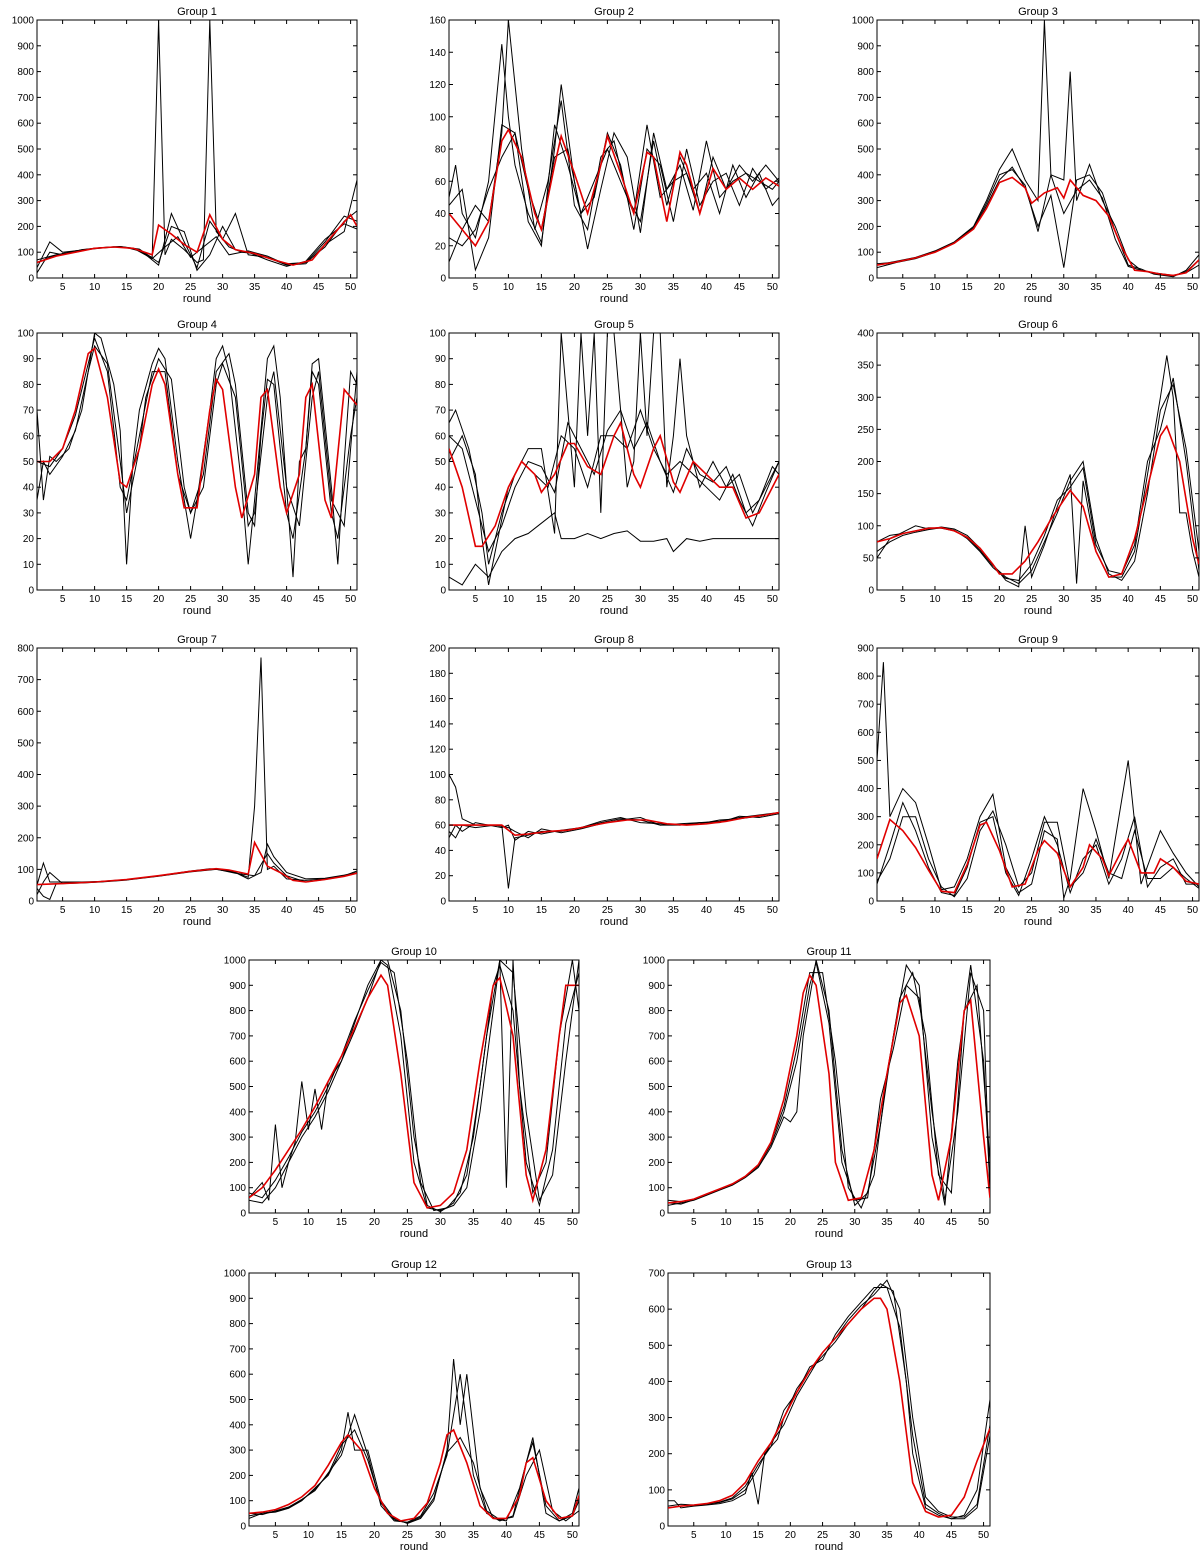  I want to click on y-tick-label: 180, so click(437, 674).